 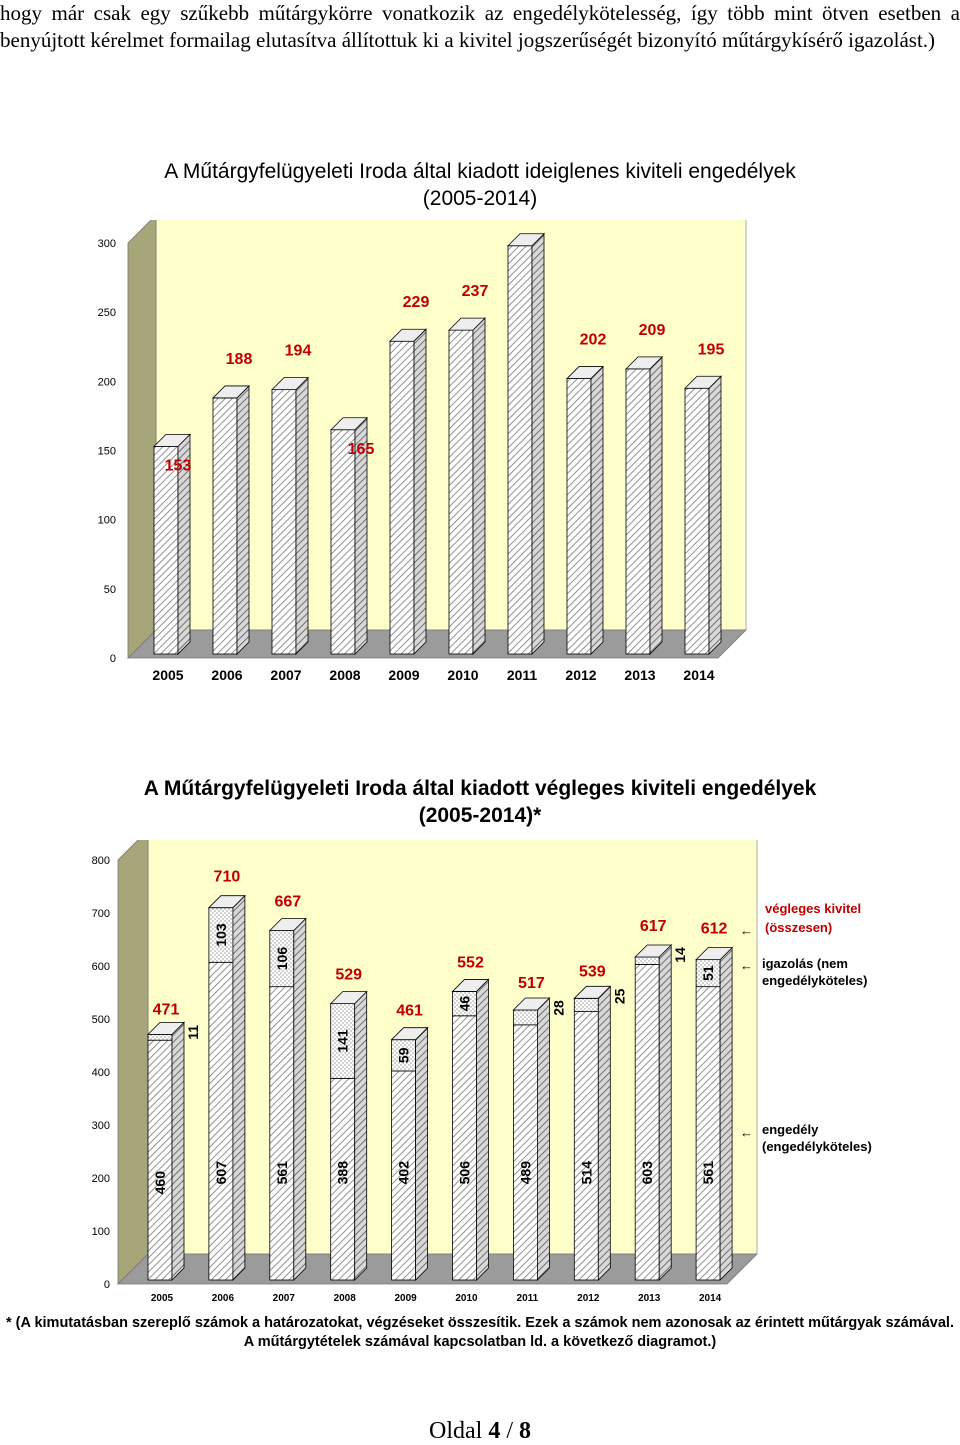 I want to click on data-label: 188, so click(x=239, y=359).